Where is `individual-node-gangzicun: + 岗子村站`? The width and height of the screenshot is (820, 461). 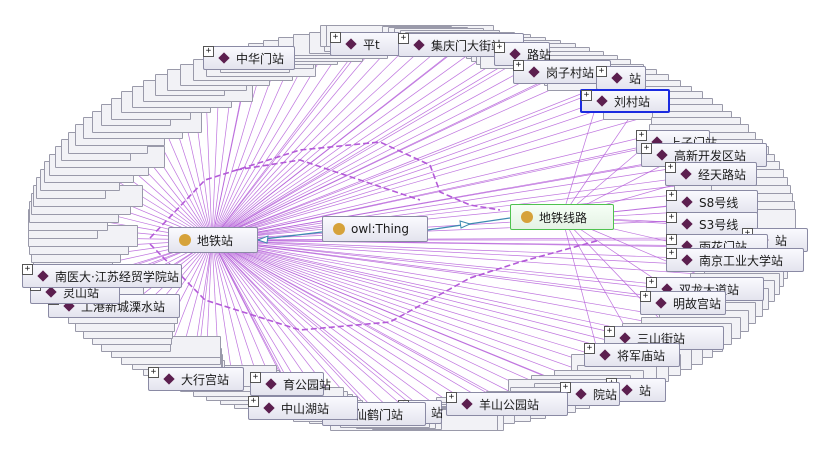 individual-node-gangzicun: + 岗子村站 is located at coordinates (562, 72).